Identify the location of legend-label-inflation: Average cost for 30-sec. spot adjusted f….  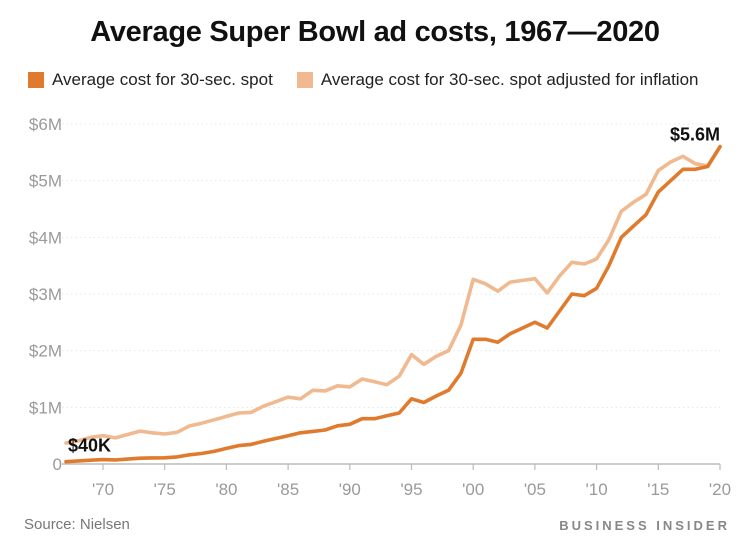
(509, 79).